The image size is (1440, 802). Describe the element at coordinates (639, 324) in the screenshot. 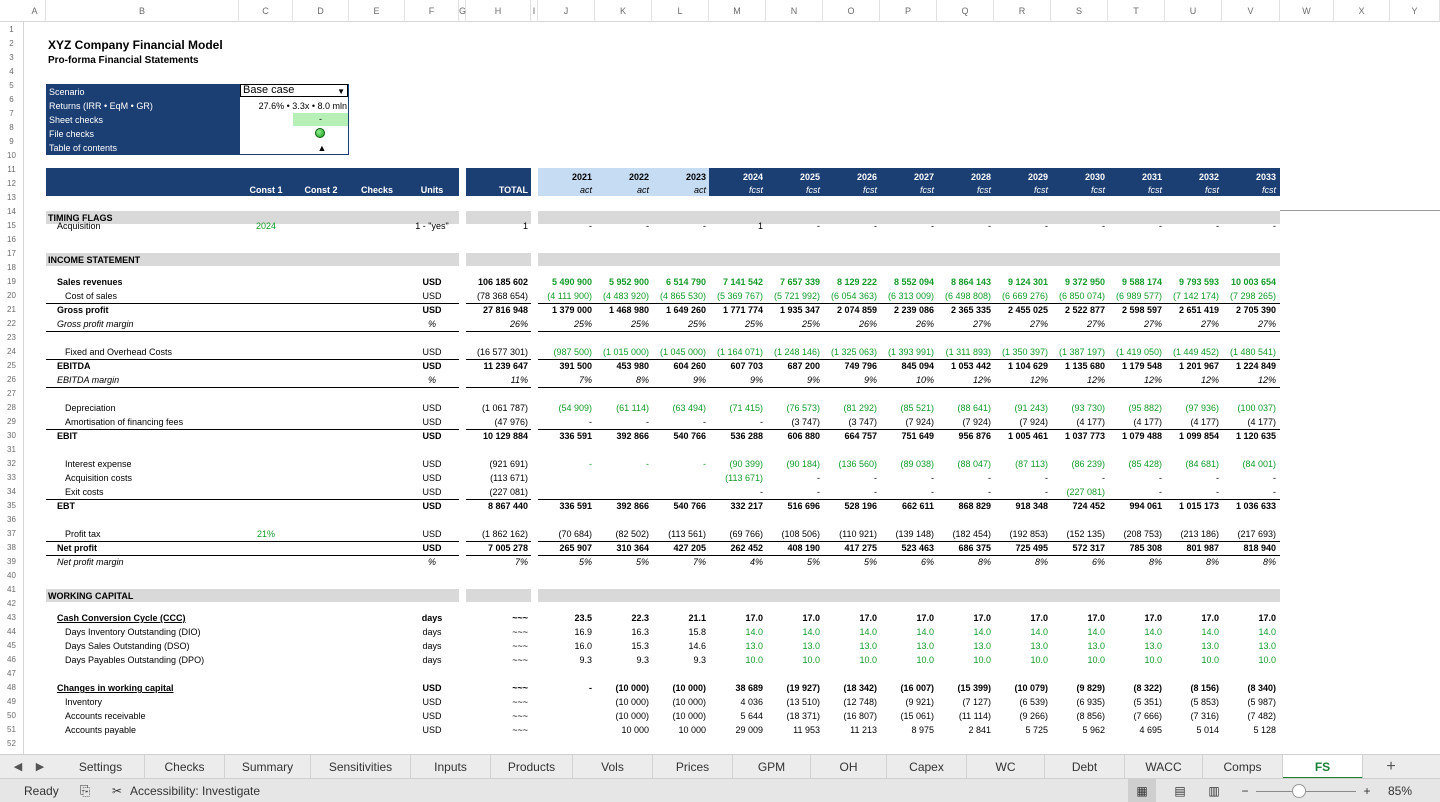

I see `value-cell: 25%` at that location.